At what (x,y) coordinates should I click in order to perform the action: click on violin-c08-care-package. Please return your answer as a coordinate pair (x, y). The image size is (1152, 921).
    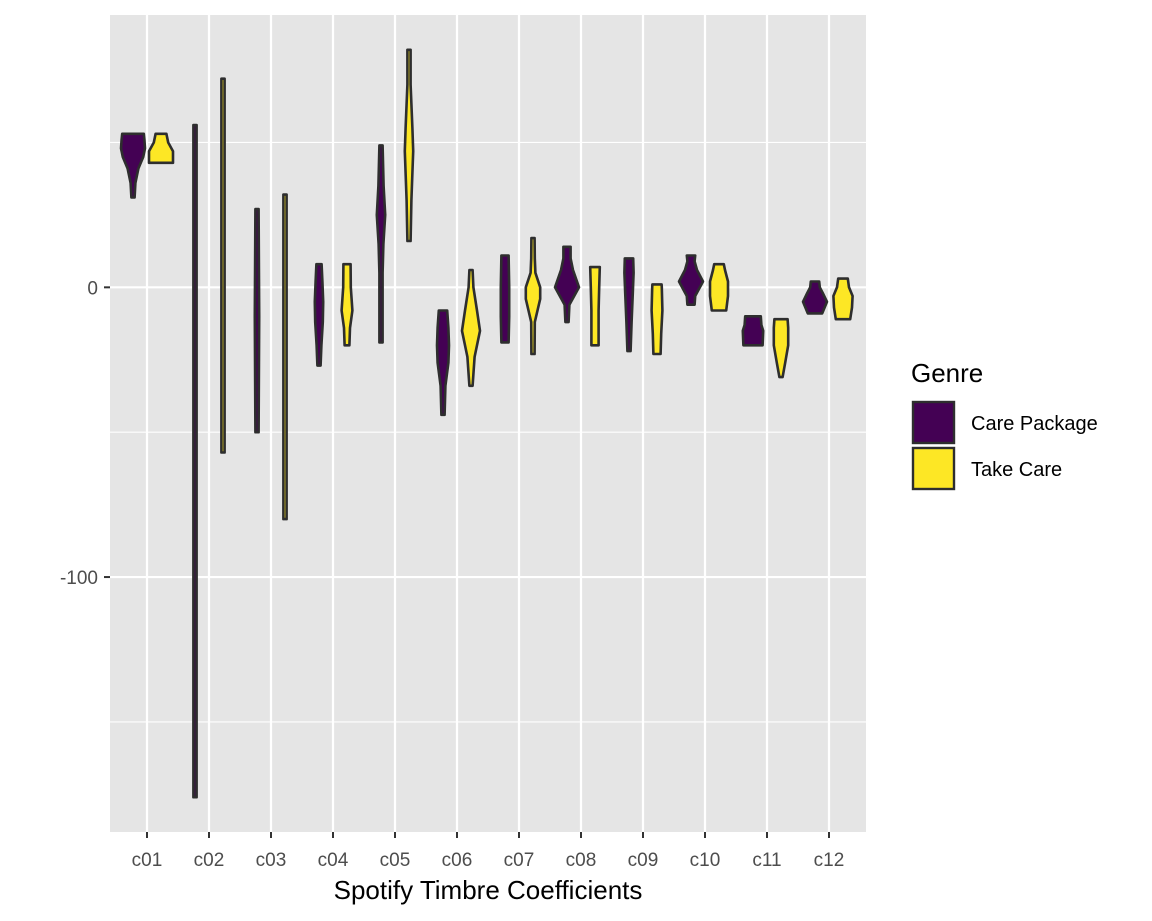
    Looking at the image, I should click on (567, 284).